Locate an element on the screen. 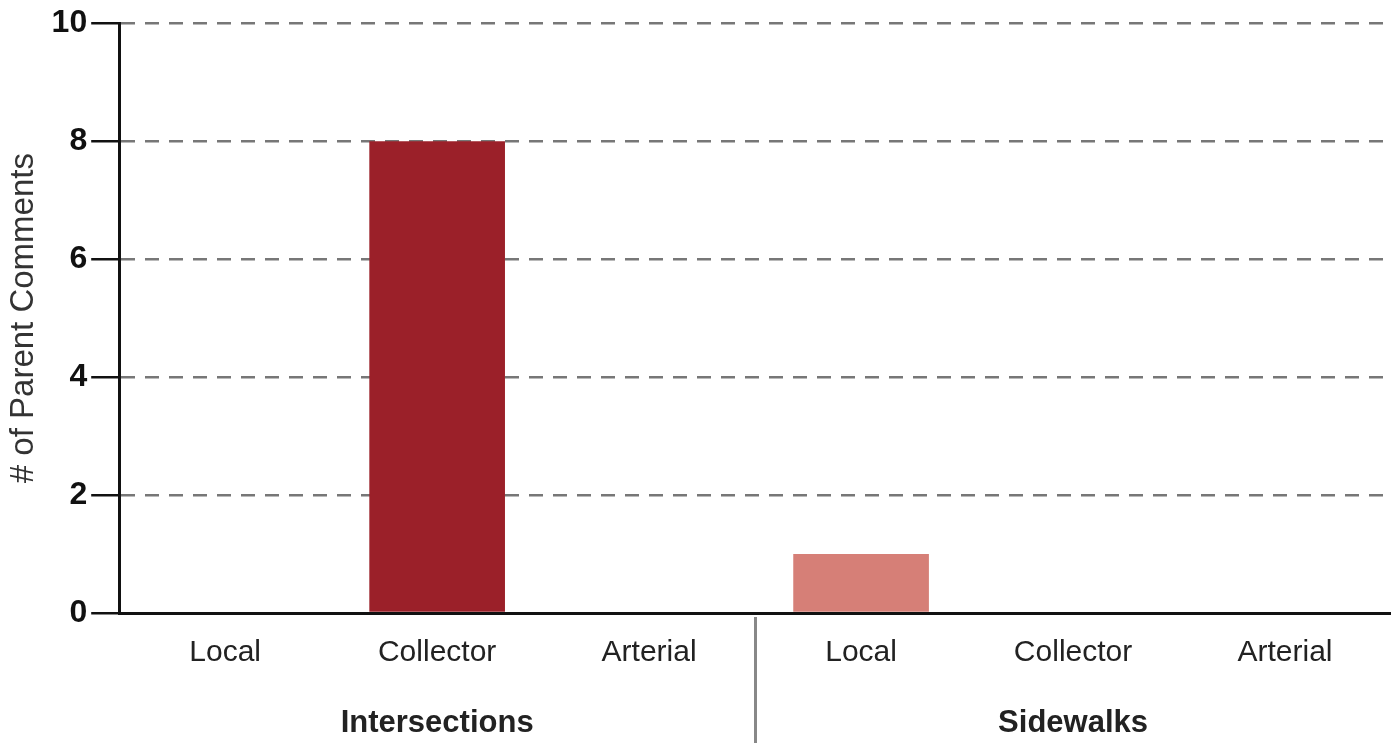 The height and width of the screenshot is (743, 1391). y-tick-label: 4 is located at coordinates (78, 374).